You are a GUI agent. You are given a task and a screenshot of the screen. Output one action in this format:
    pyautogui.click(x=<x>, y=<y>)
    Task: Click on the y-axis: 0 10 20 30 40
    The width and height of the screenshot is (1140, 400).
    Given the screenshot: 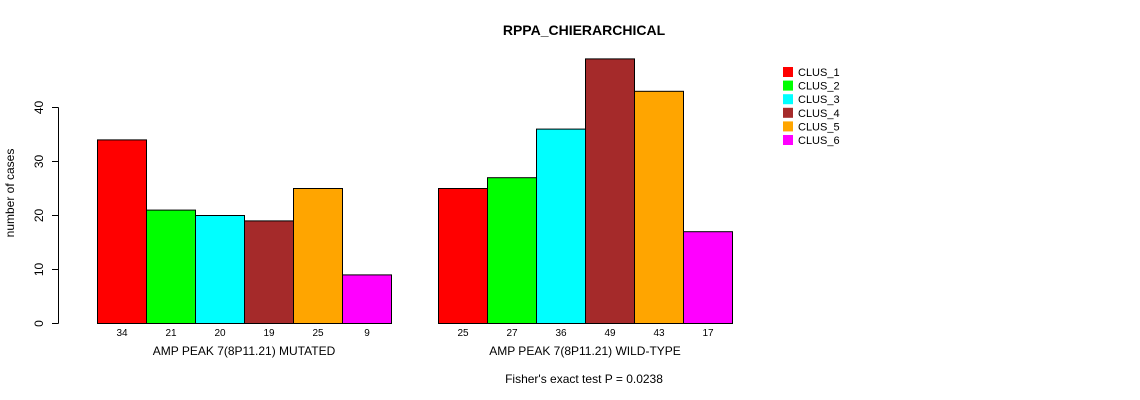 What is the action you would take?
    pyautogui.click(x=45, y=214)
    